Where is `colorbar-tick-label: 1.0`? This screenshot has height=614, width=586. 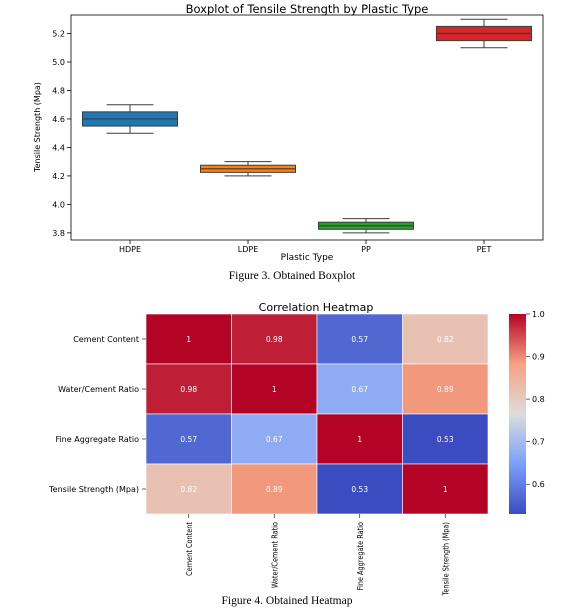
colorbar-tick-label: 1.0 is located at coordinates (538, 314).